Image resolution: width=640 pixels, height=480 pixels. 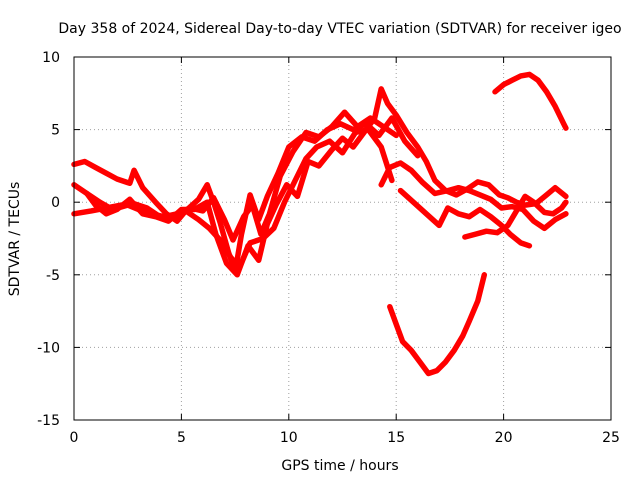 I want to click on x-tick-label: 10, so click(x=289, y=438).